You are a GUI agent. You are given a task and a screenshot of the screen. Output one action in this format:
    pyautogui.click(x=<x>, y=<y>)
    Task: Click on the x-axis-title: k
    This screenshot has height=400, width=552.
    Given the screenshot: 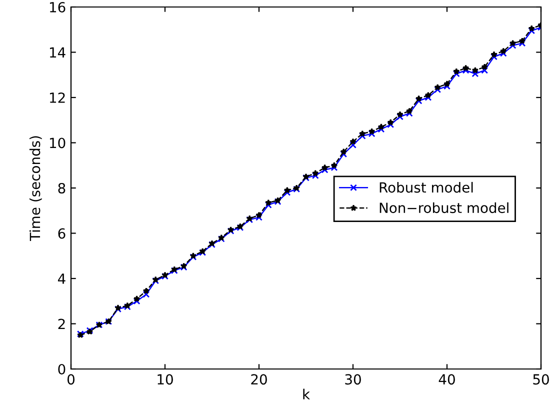 What is the action you would take?
    pyautogui.click(x=306, y=394)
    